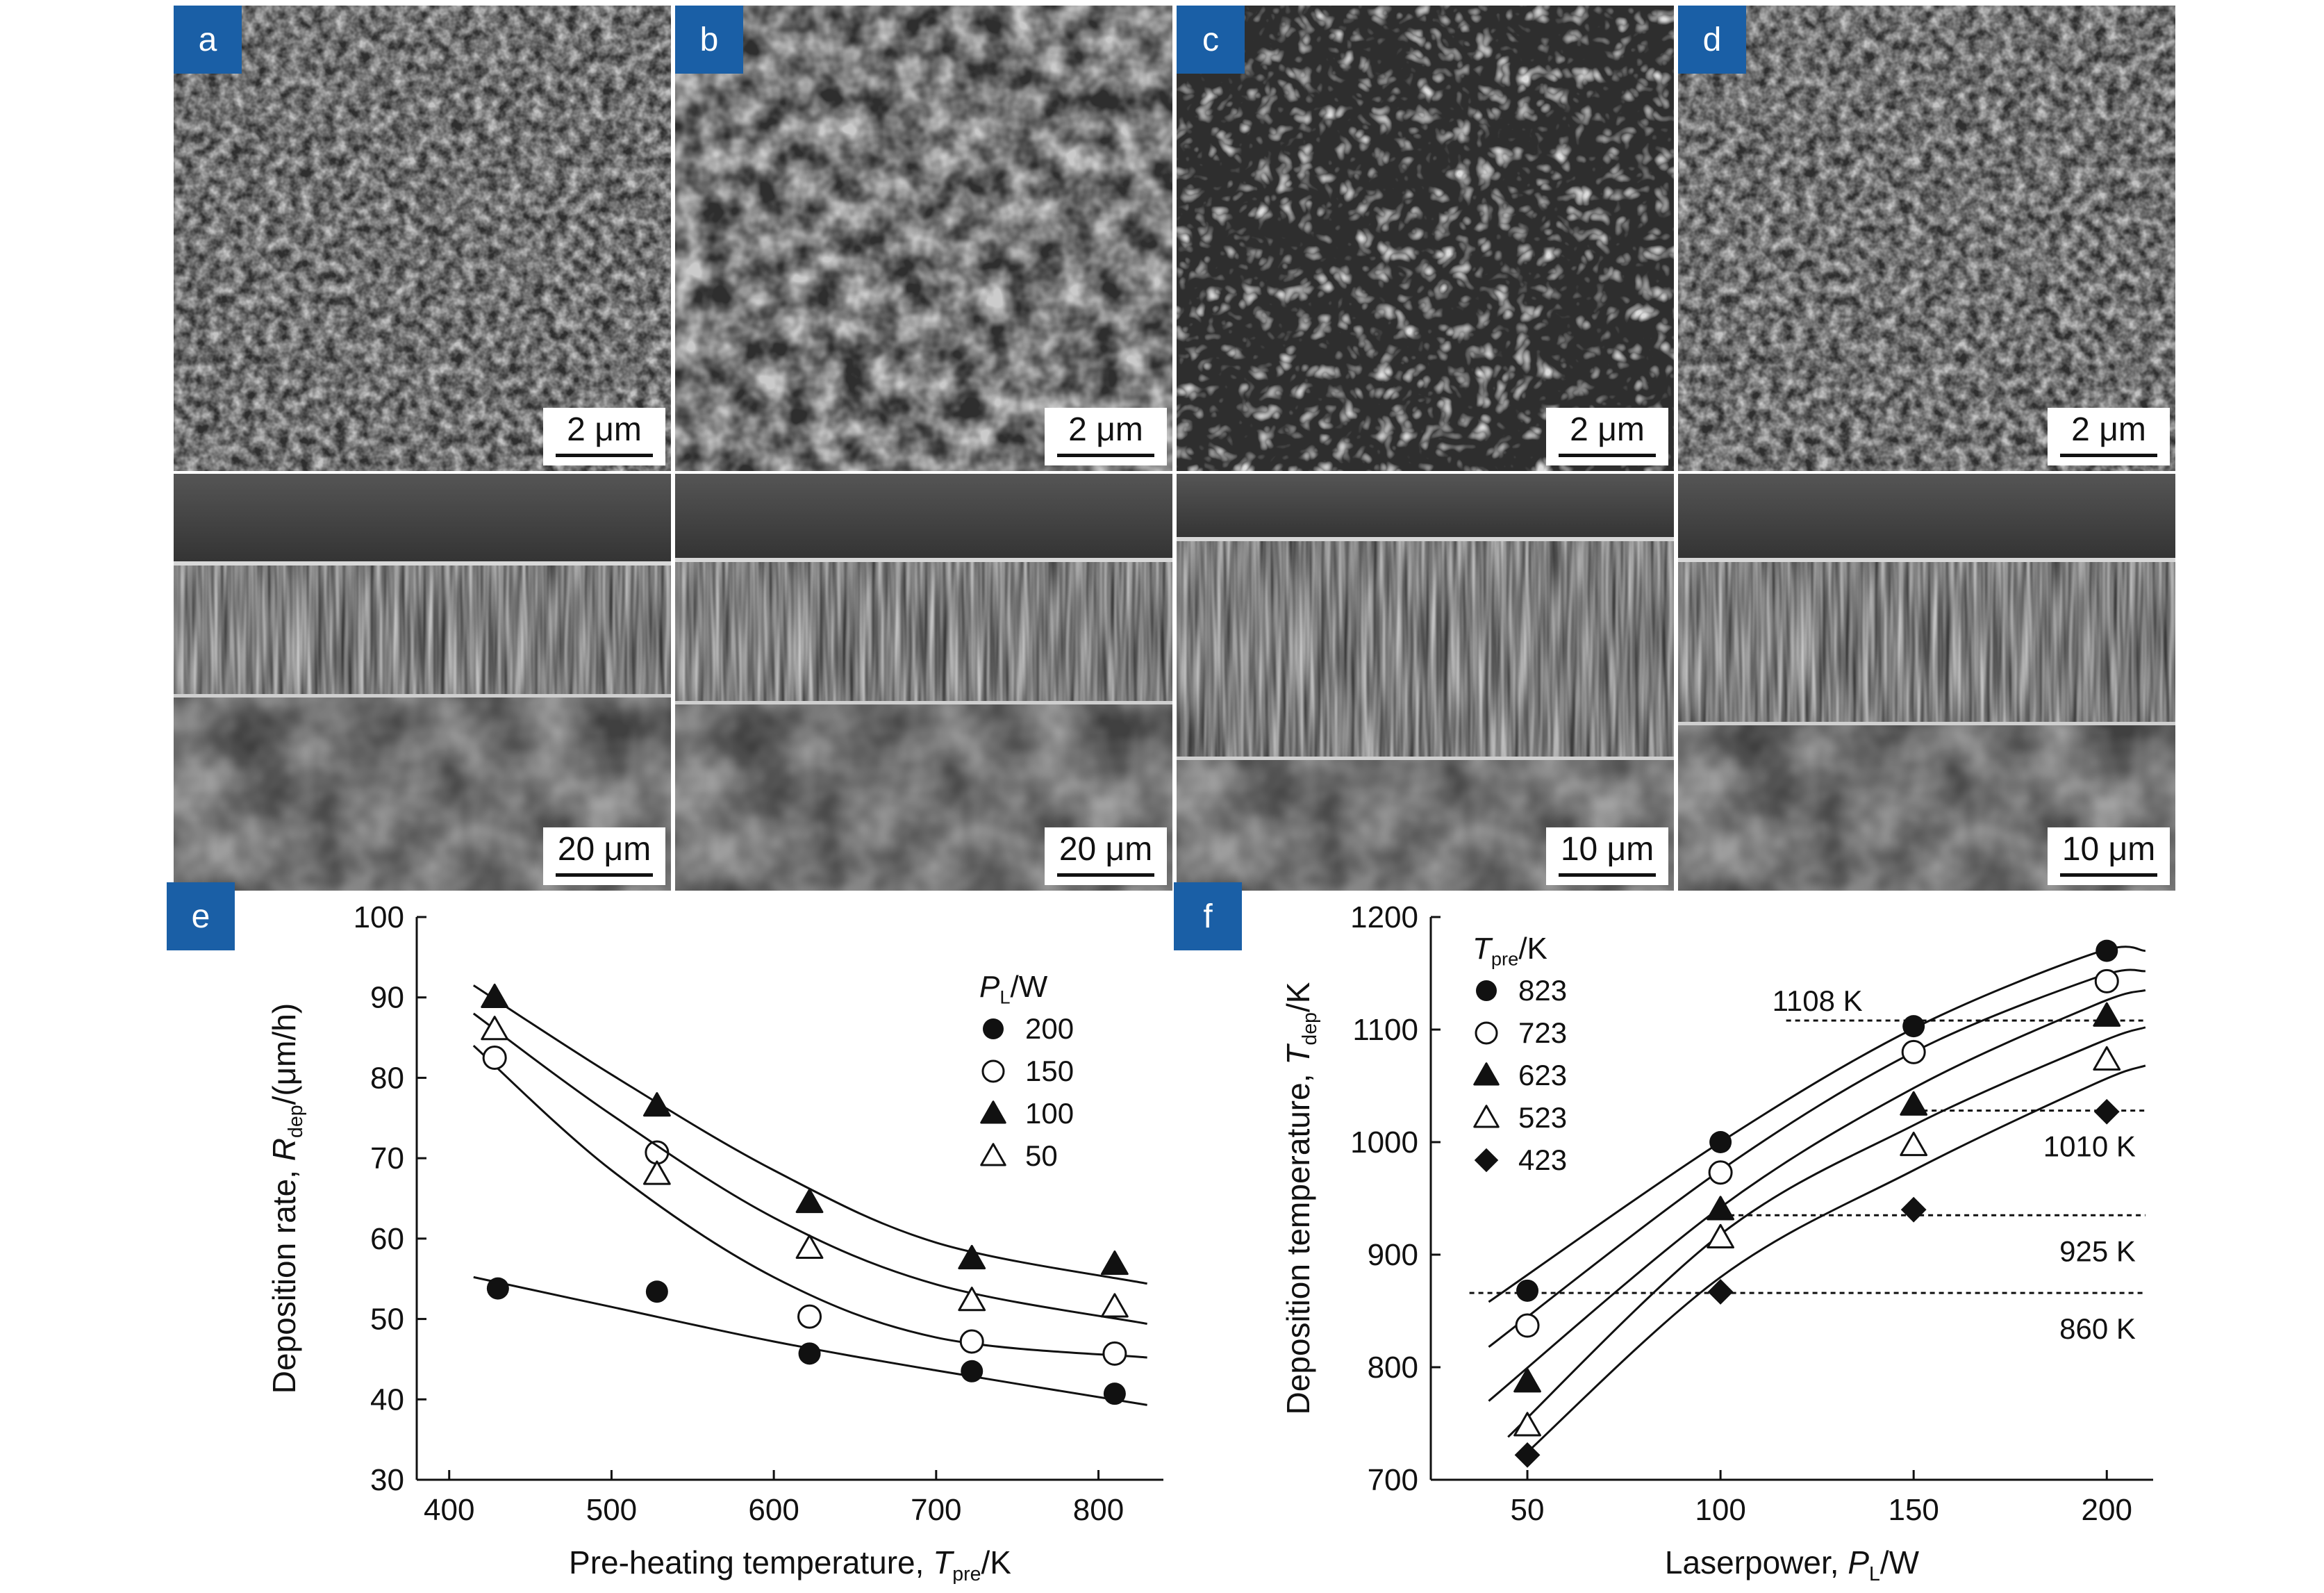 This screenshot has height=1593, width=2324. Describe the element at coordinates (1298, 997) in the screenshot. I see `y-axis-label-unit: /K` at that location.